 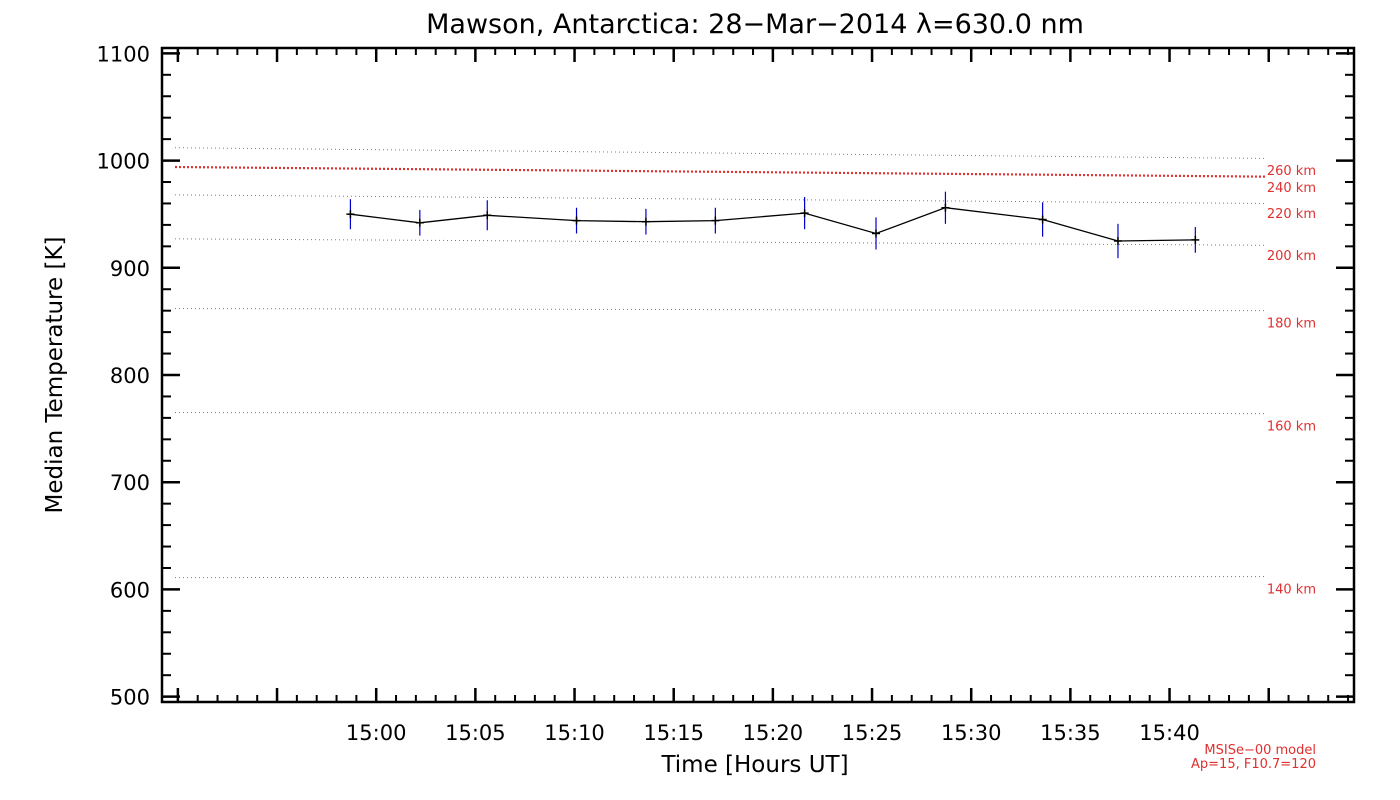 I want to click on y-tick-label: 600, so click(x=130, y=590).